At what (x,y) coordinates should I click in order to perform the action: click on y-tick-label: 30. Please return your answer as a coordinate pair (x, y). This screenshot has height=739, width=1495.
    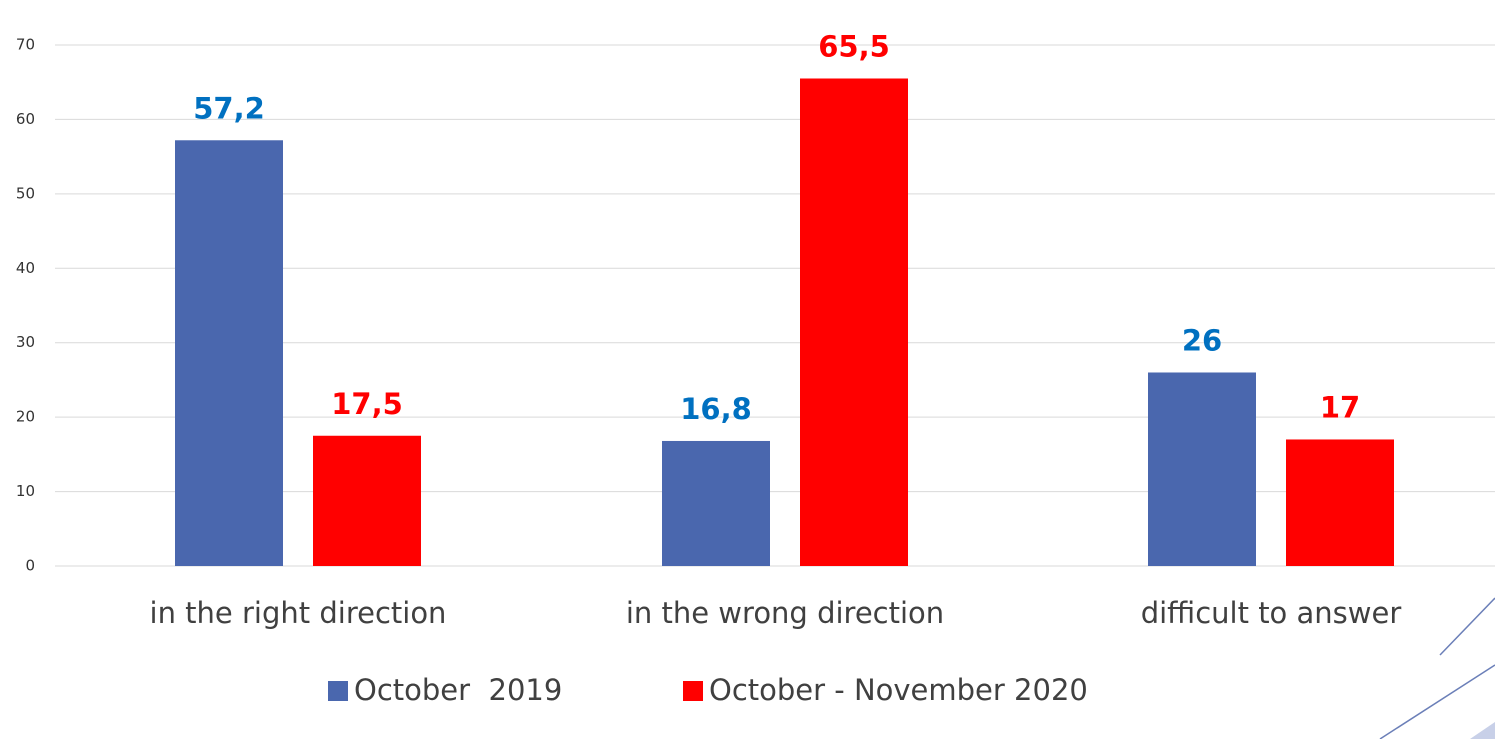
    Looking at the image, I should click on (25, 342).